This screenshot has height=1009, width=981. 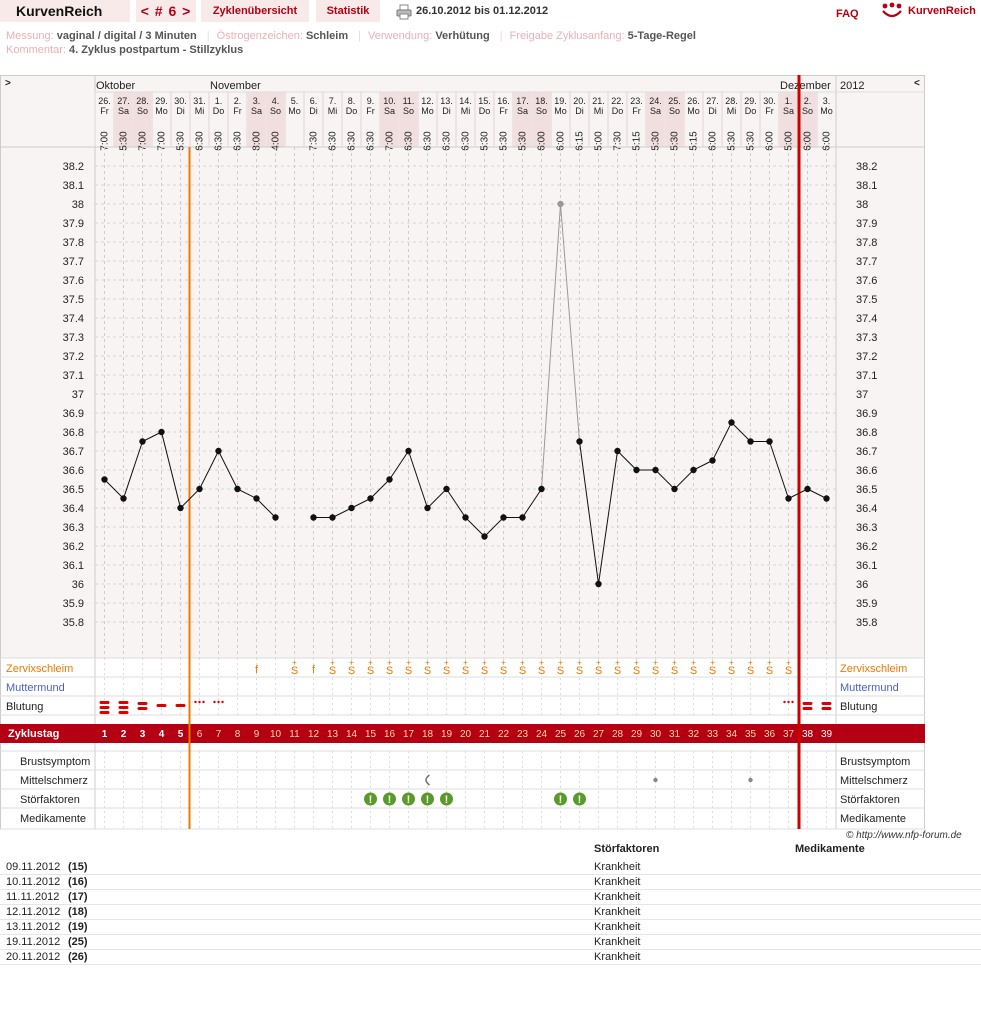 What do you see at coordinates (462, 111) in the screenshot?
I see `header-background` at bounding box center [462, 111].